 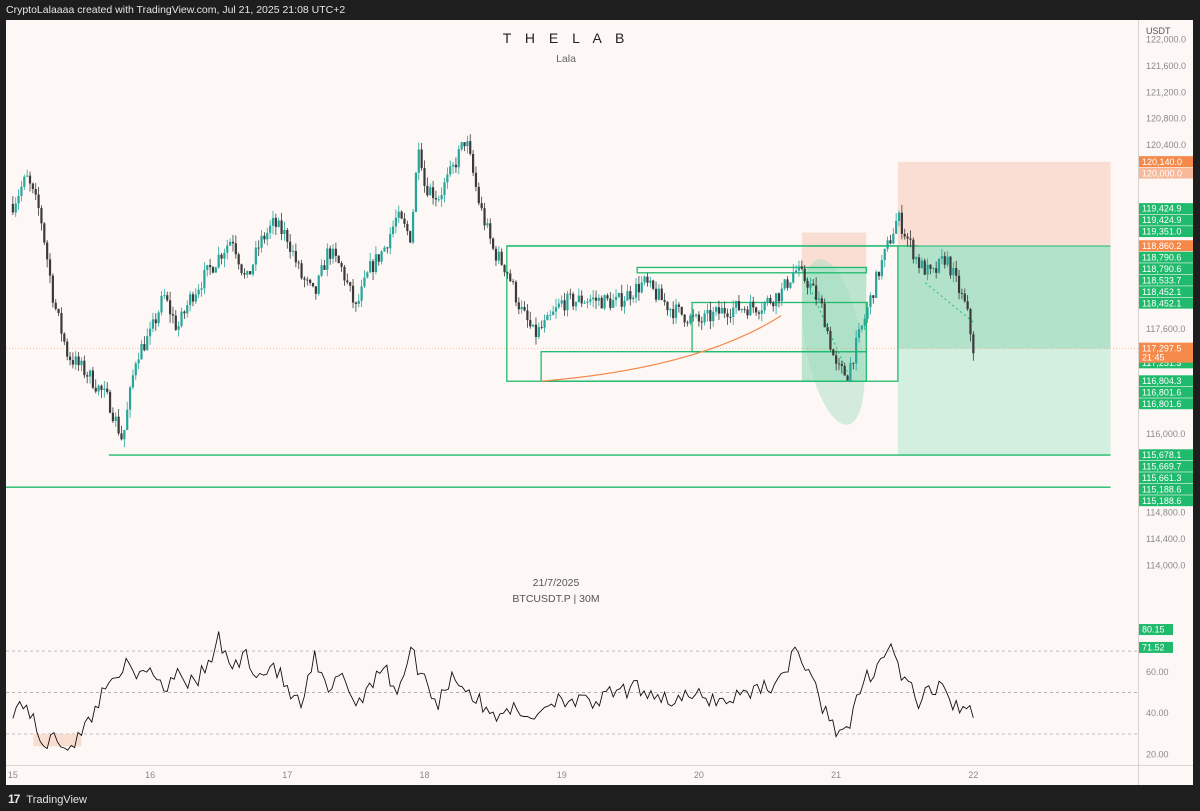 What do you see at coordinates (600, 799) in the screenshot?
I see `footer-bar: 17 TradingView` at bounding box center [600, 799].